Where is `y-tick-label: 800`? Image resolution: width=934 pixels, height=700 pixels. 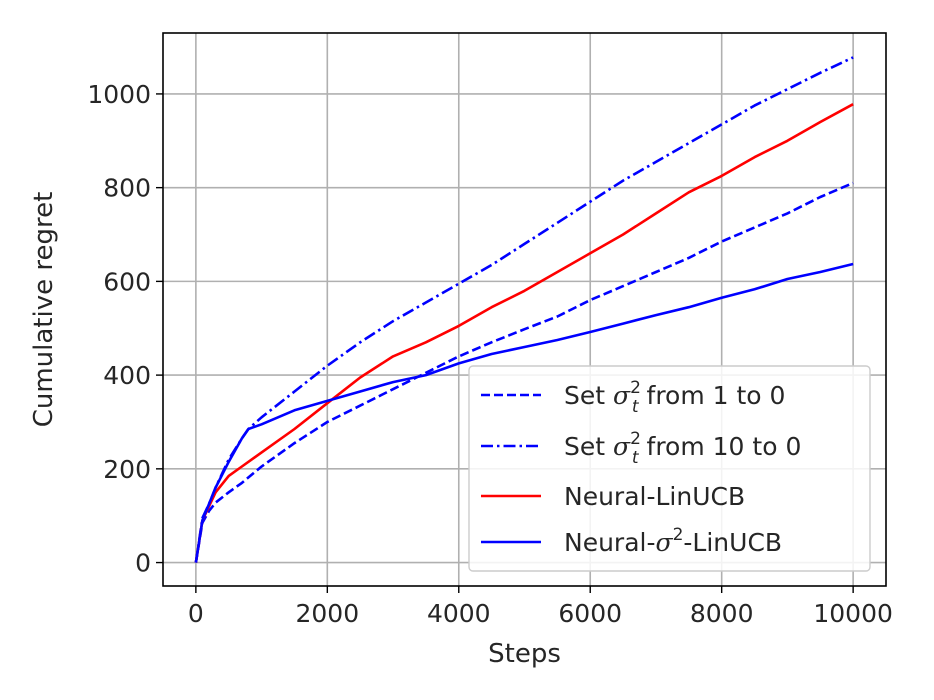
y-tick-label: 800 is located at coordinates (127, 188).